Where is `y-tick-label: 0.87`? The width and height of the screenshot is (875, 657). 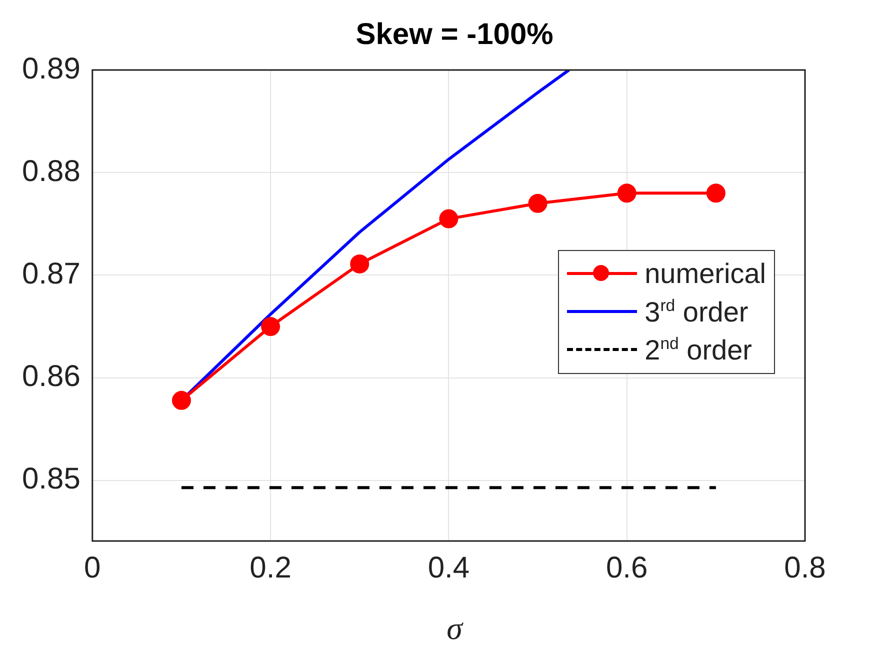 y-tick-label: 0.87 is located at coordinates (51, 273).